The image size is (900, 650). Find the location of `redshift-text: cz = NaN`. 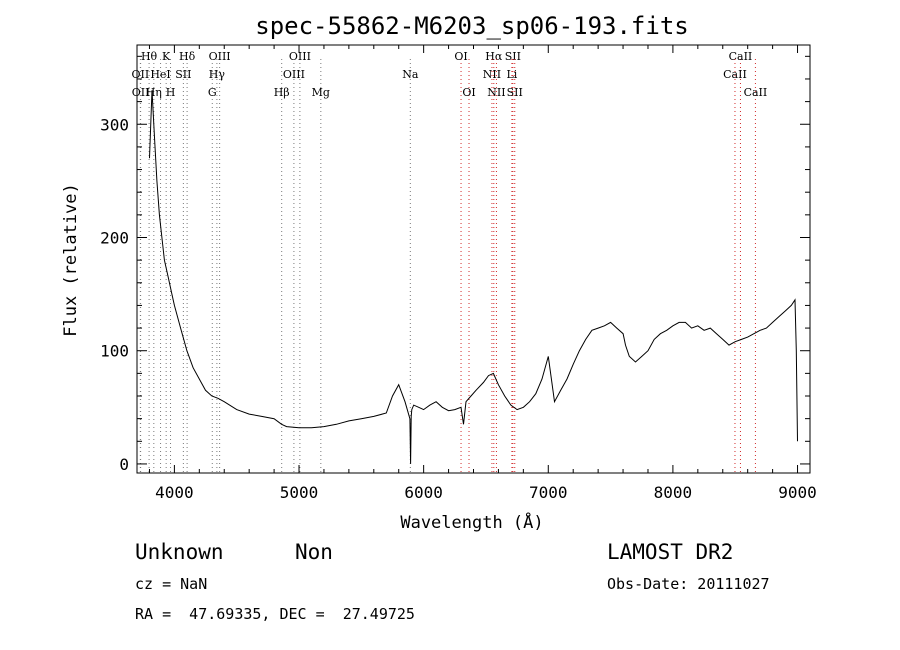

redshift-text: cz = NaN is located at coordinates (171, 584).